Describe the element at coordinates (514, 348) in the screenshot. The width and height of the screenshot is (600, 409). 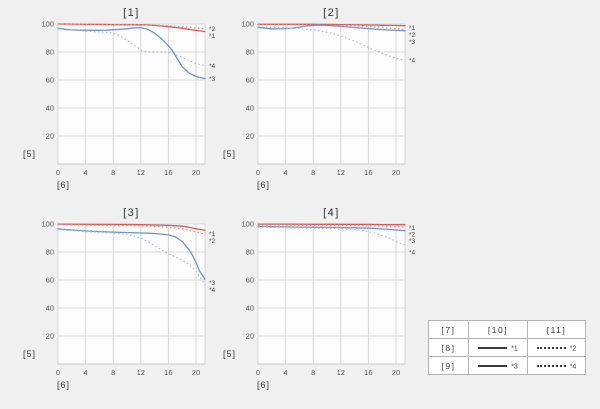
I see `legend-series-label: *1` at that location.